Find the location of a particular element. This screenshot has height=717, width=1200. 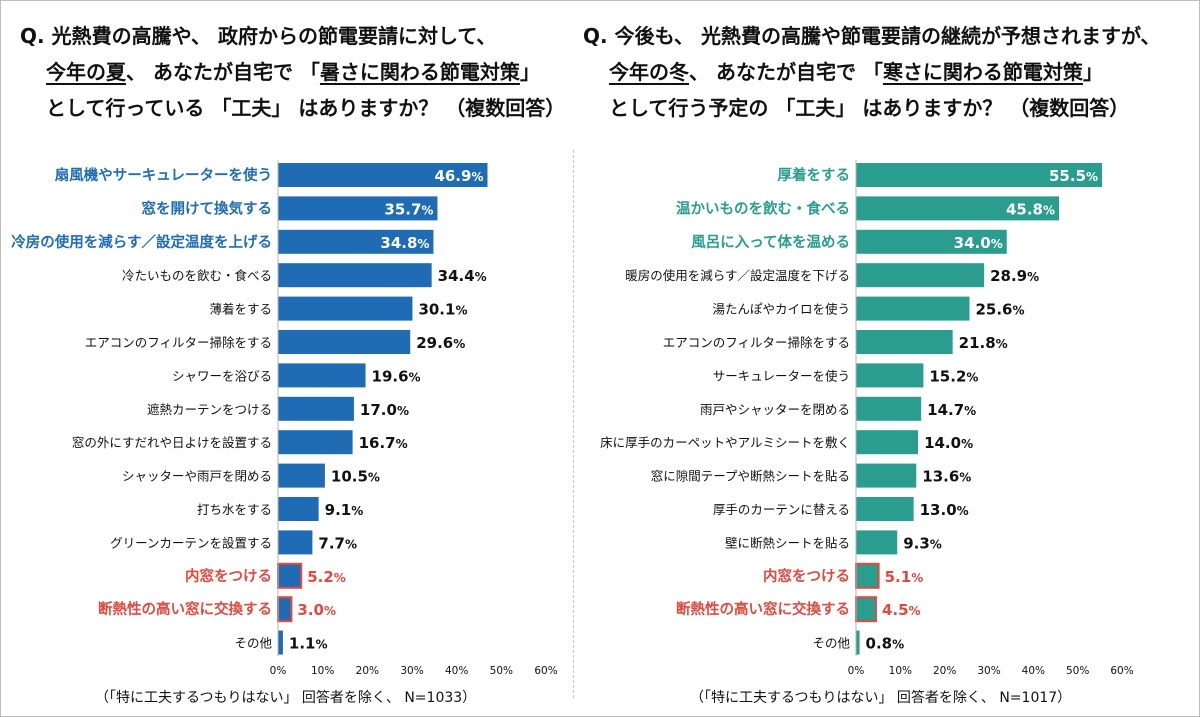

season-emphasis: 今年の冬 is located at coordinates (649, 72).